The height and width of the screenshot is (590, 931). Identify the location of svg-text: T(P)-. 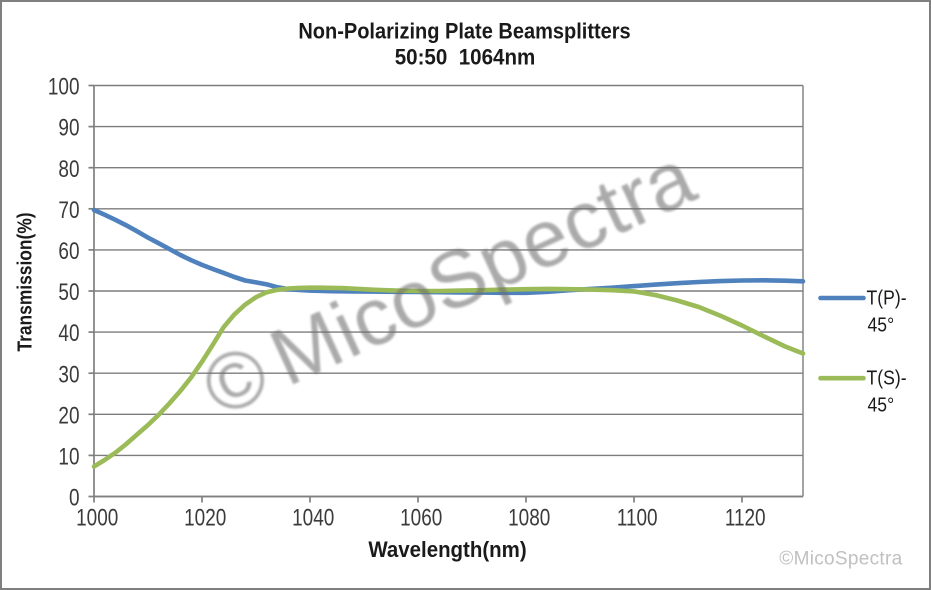
(887, 297).